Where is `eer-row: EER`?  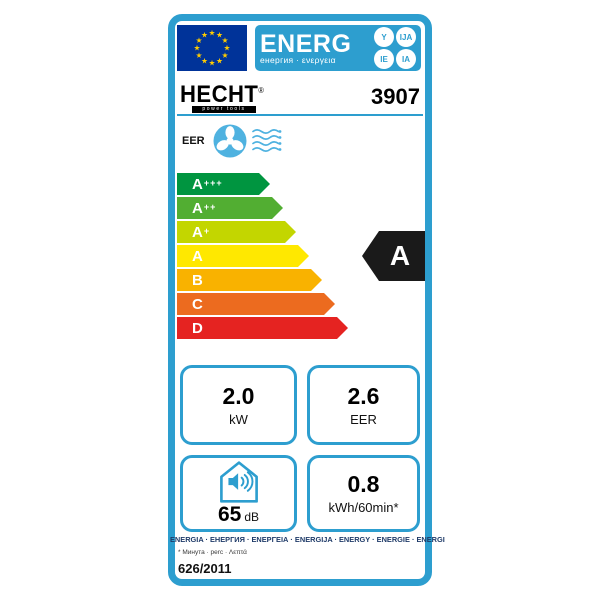 eer-row: EER is located at coordinates (233, 141).